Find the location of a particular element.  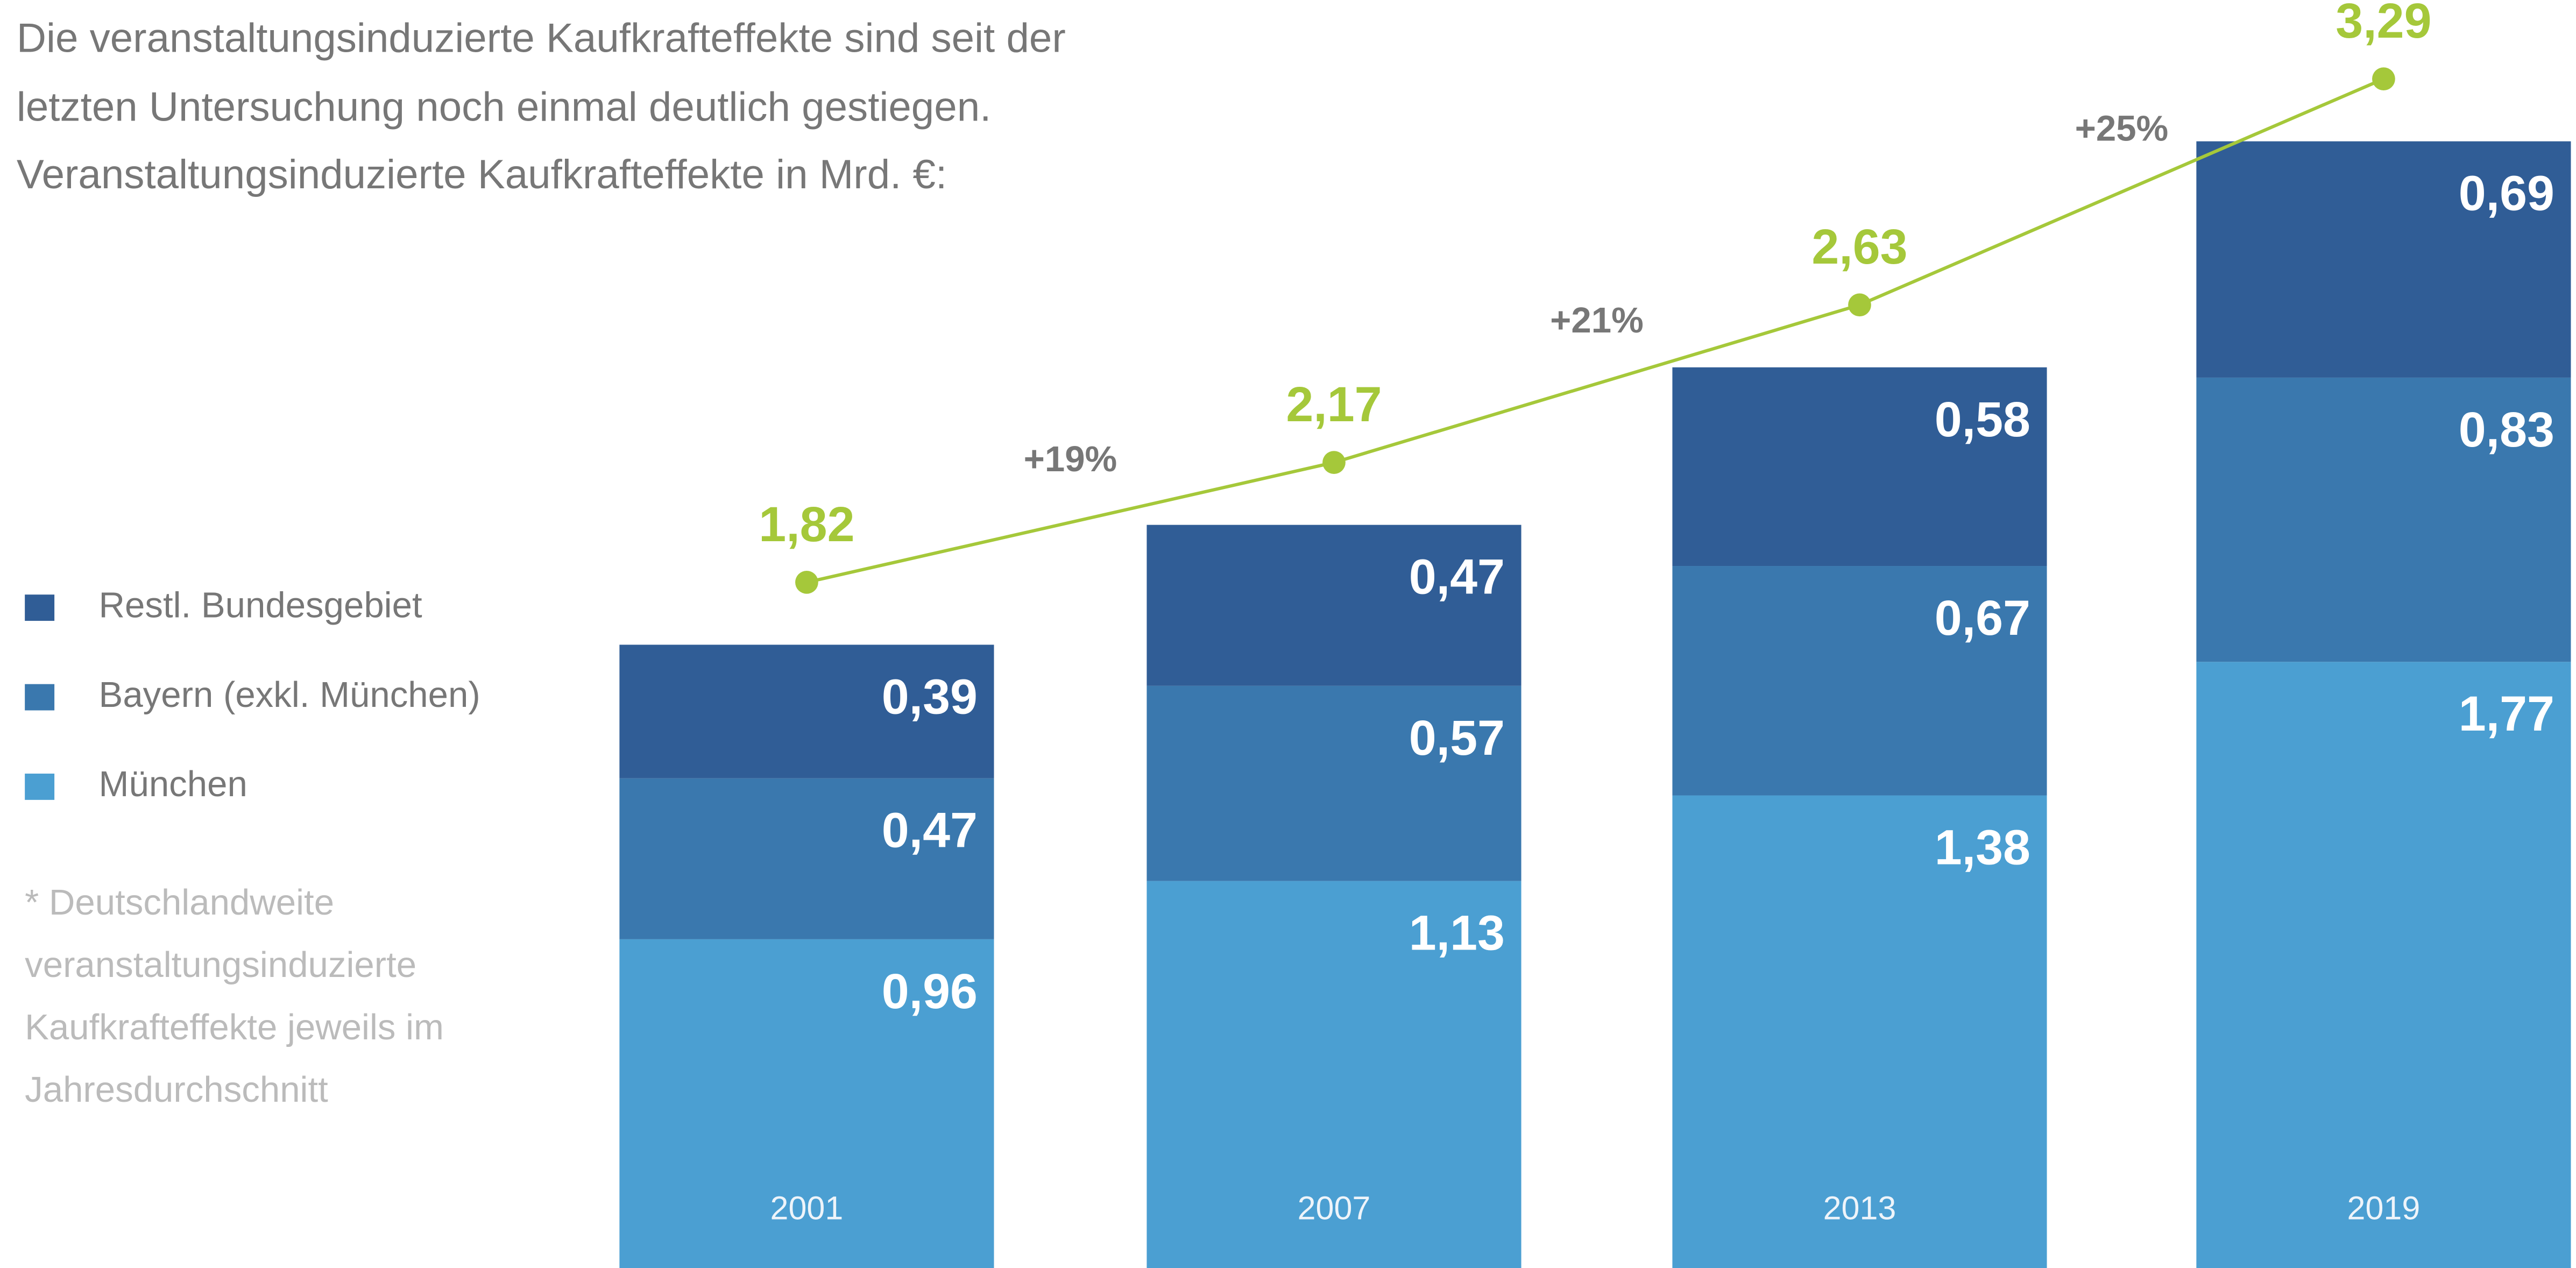

data-label: 1,38 is located at coordinates (1982, 847).